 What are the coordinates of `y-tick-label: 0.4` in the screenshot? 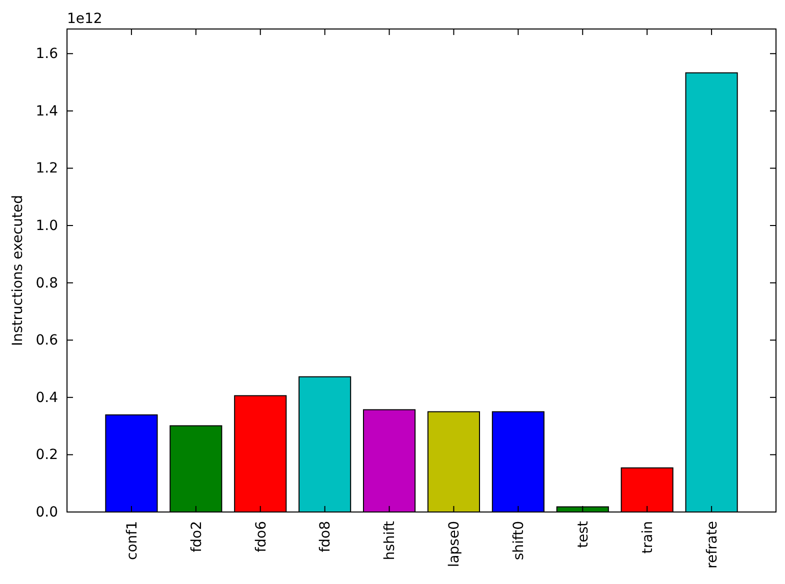 It's located at (47, 398).